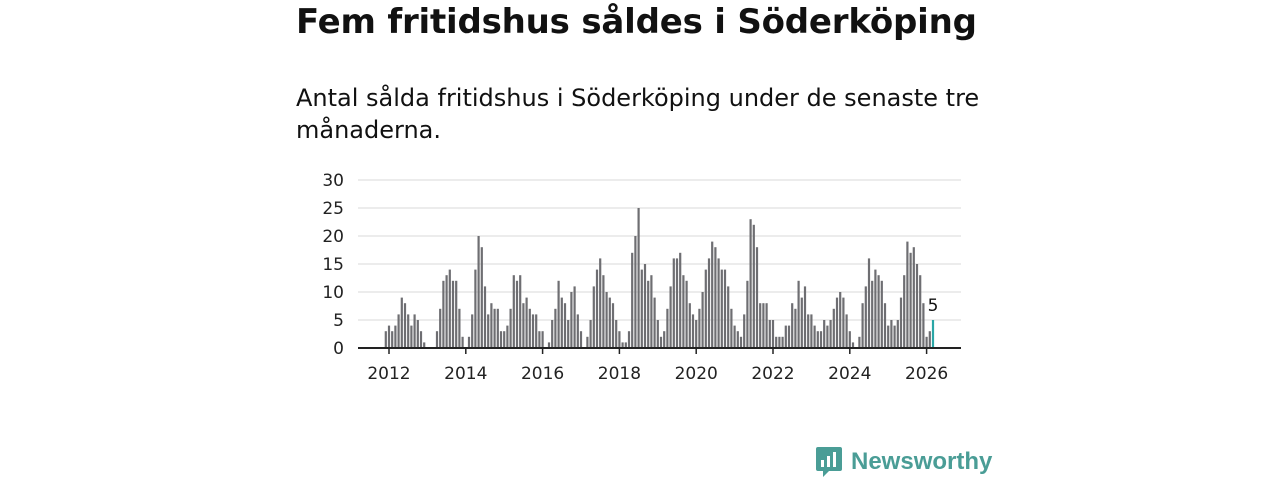  Describe the element at coordinates (933, 306) in the screenshot. I see `latest-value-label: 5` at that location.